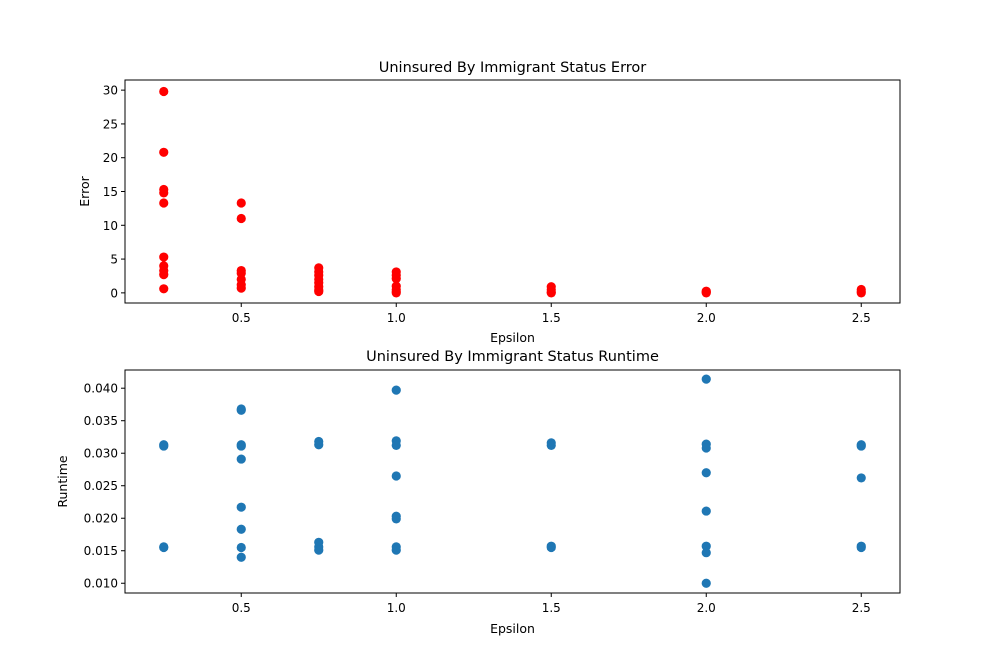 This screenshot has height=666, width=1000. What do you see at coordinates (114, 293) in the screenshot?
I see `y-tick-label: 0` at bounding box center [114, 293].